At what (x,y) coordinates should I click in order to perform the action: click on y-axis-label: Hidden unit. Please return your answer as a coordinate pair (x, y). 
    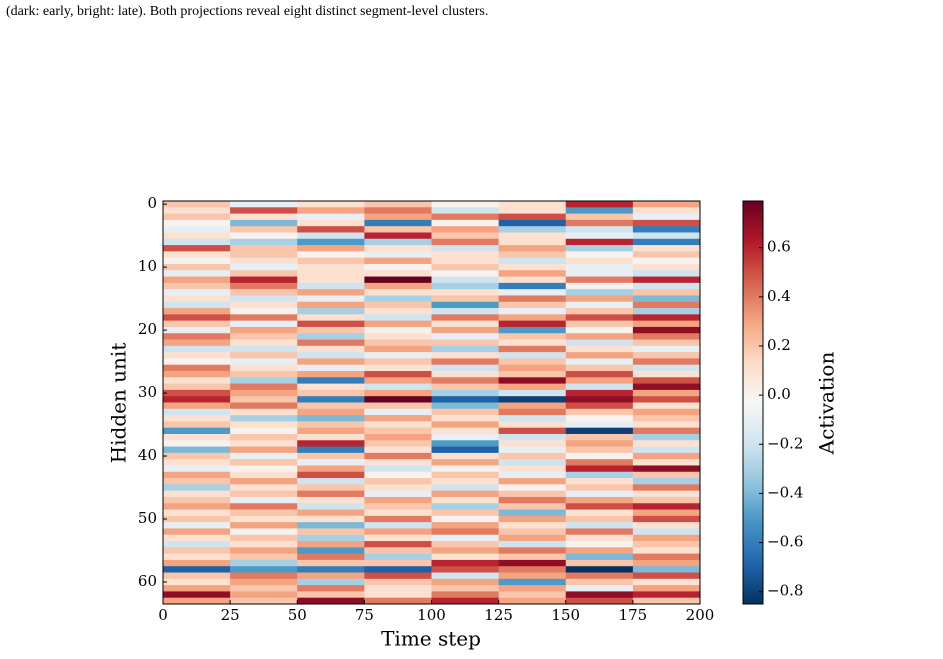
    Looking at the image, I should click on (119, 403).